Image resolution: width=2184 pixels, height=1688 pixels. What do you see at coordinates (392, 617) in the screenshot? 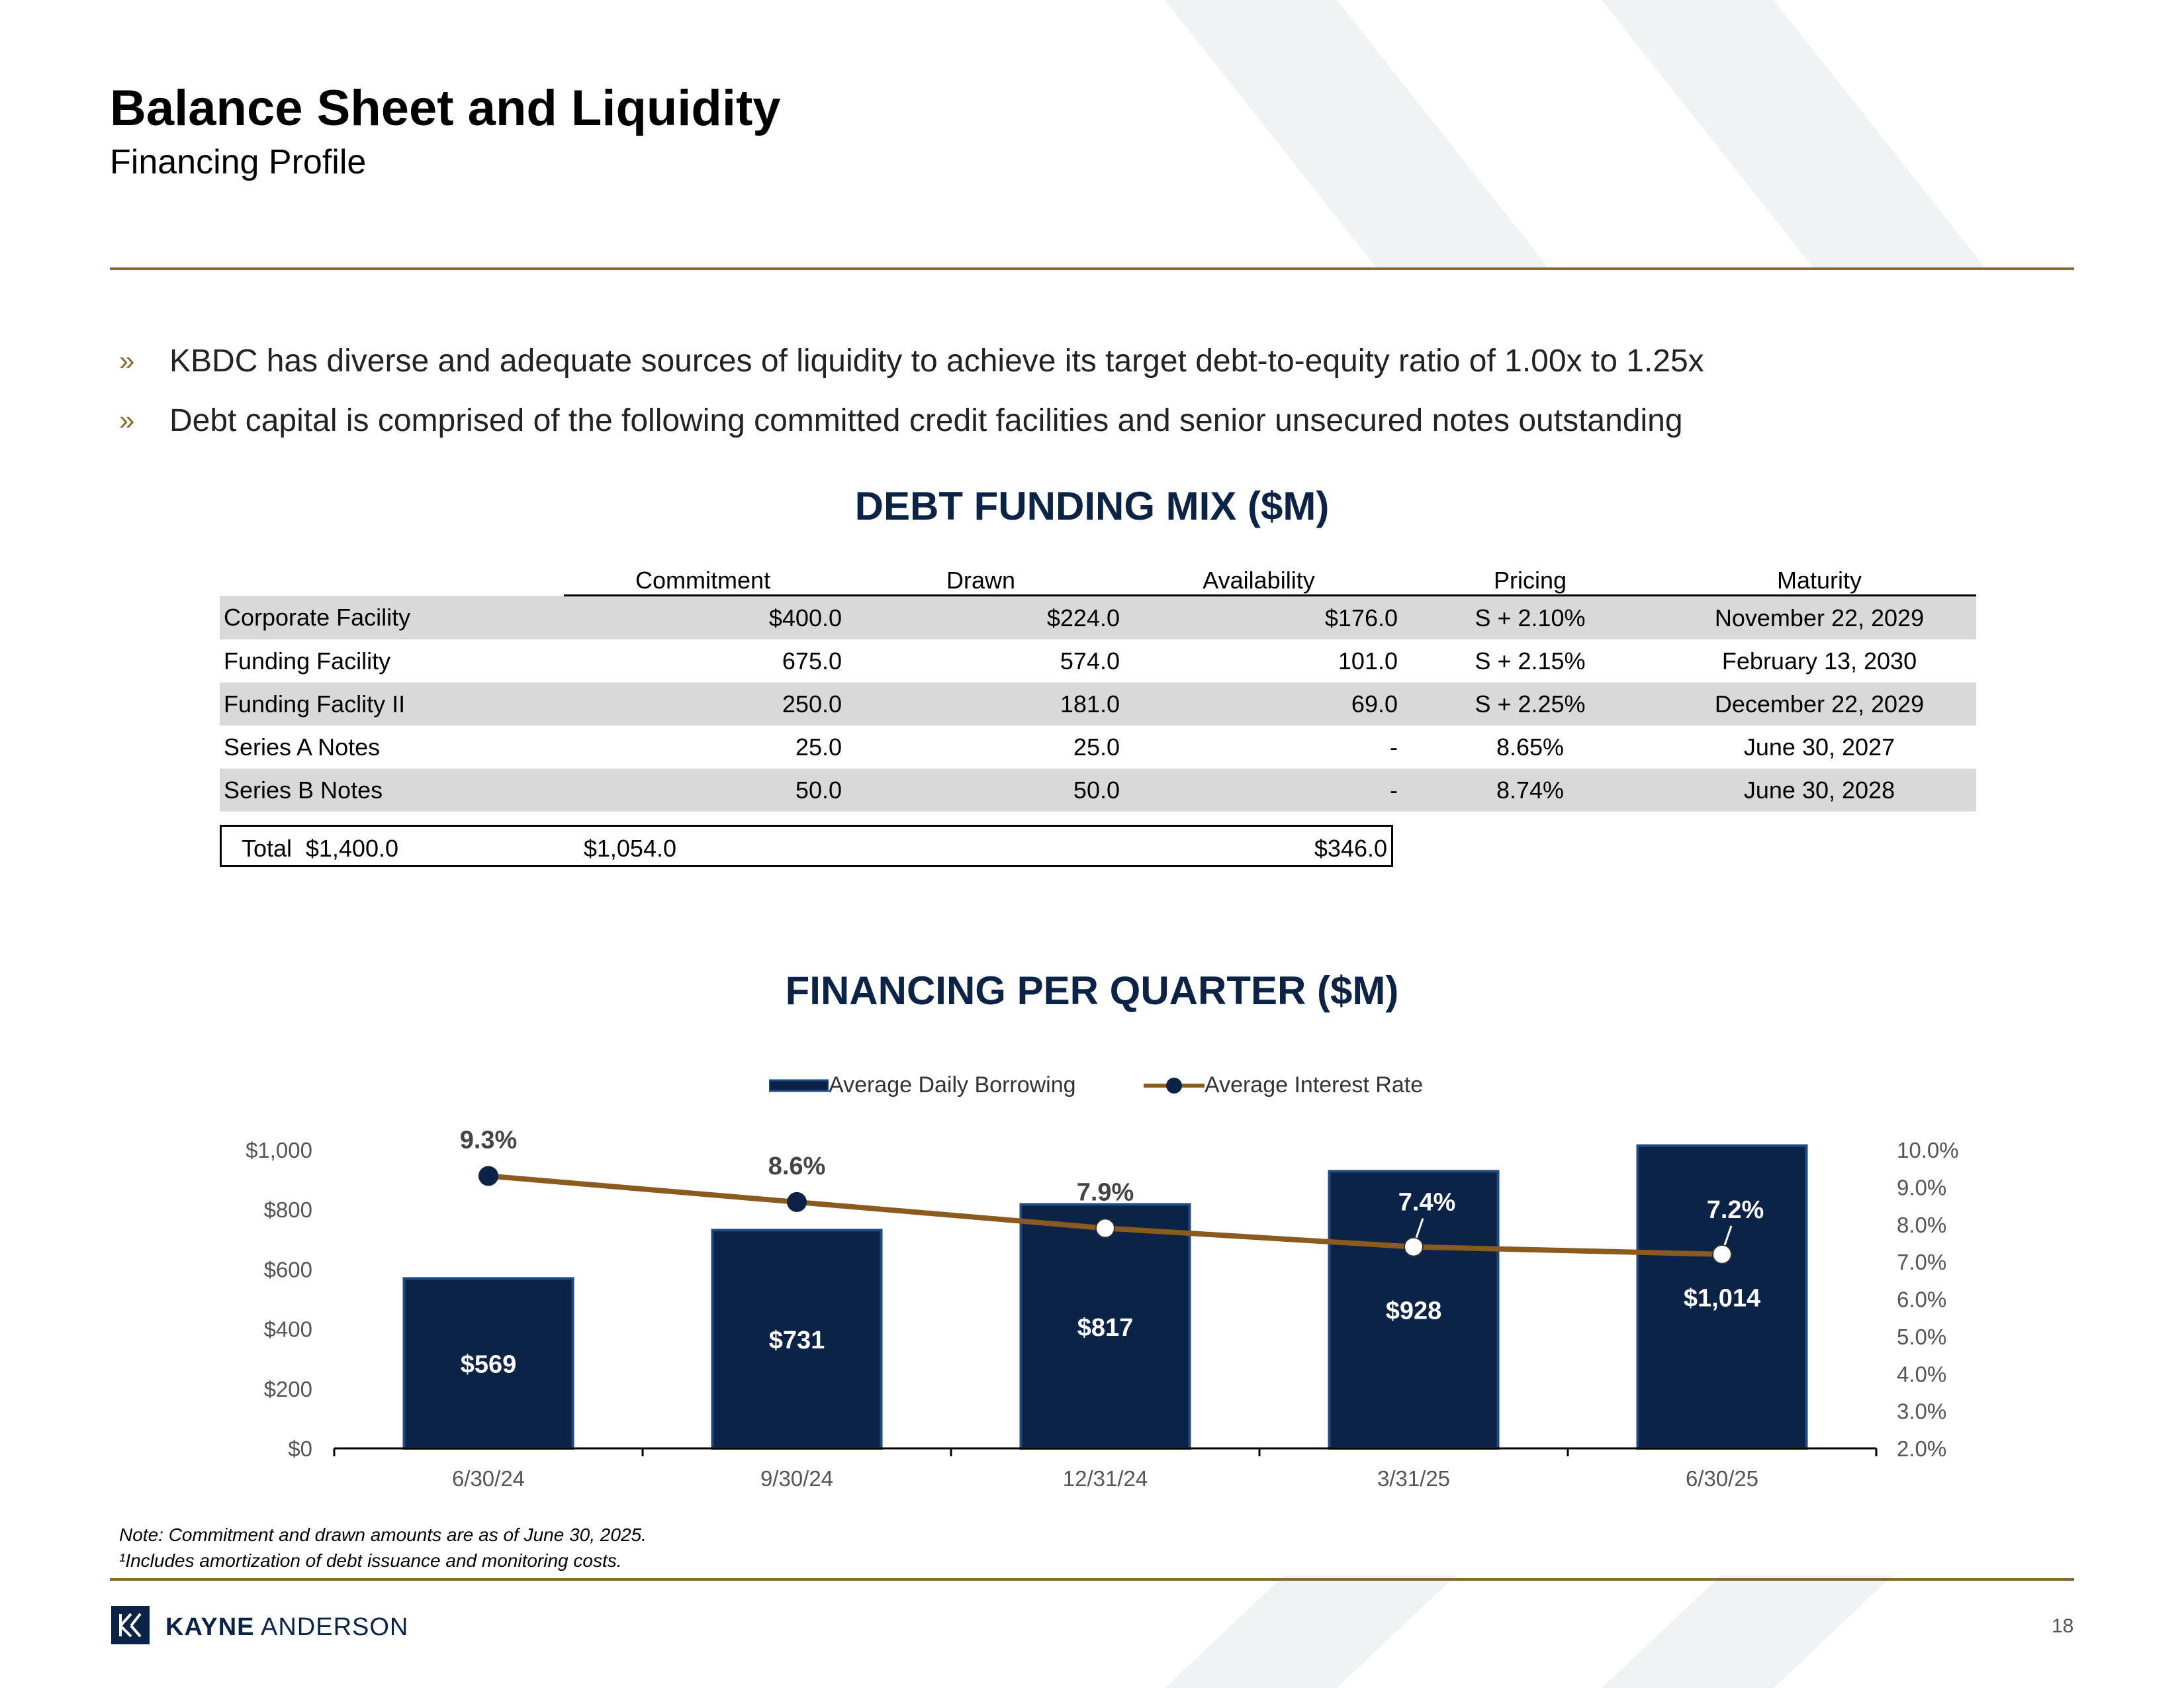
I see `row-name: Corporate Facility` at bounding box center [392, 617].